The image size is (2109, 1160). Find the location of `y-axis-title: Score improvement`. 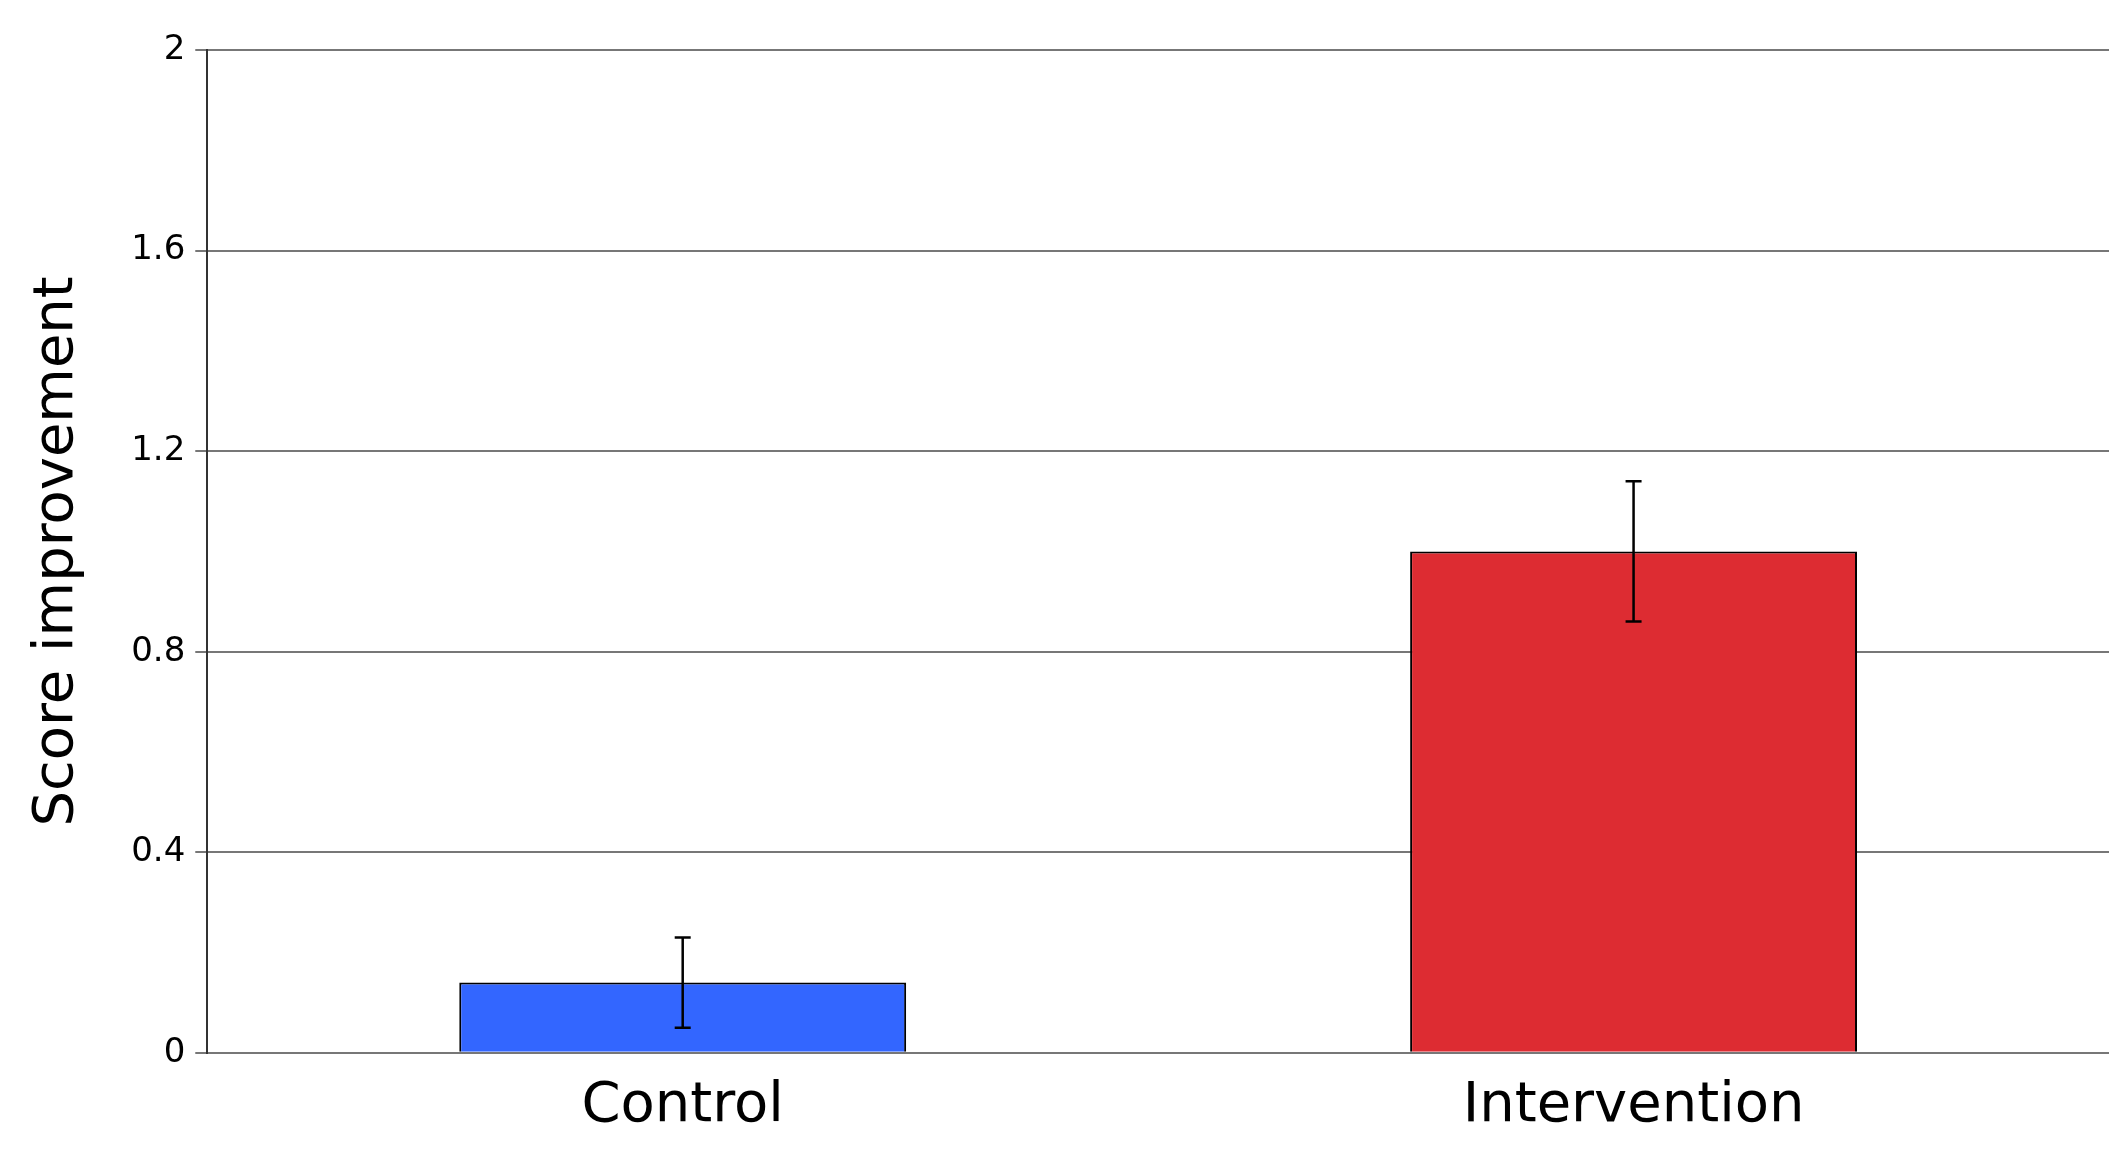

y-axis-title: Score improvement is located at coordinates (53, 551).